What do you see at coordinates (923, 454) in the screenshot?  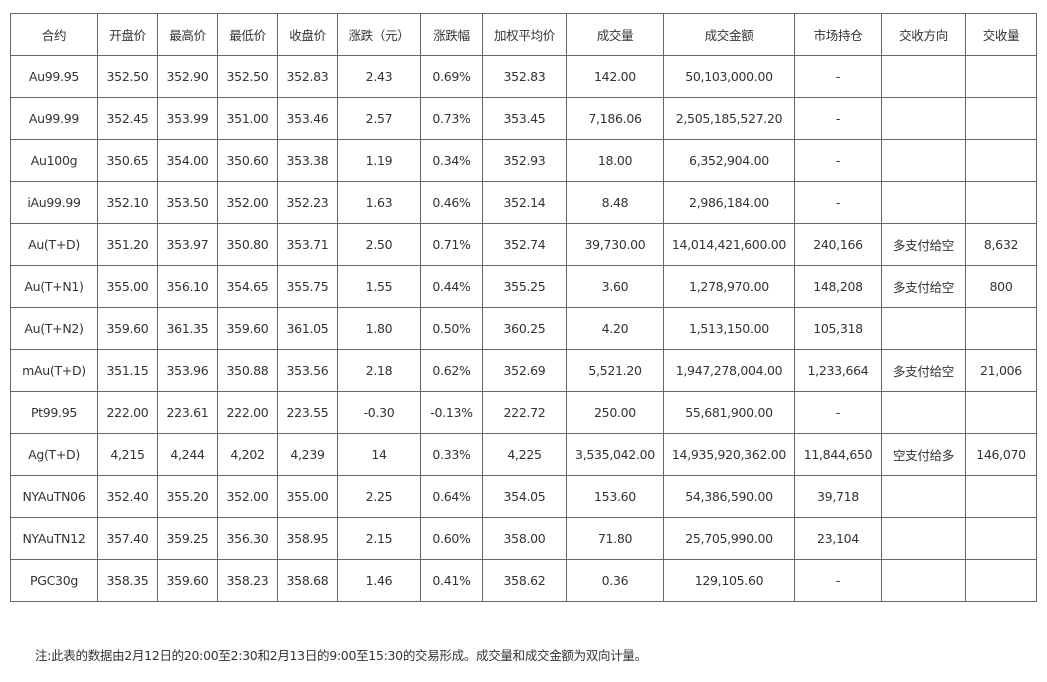 I see `table-cell: 空支付给多` at bounding box center [923, 454].